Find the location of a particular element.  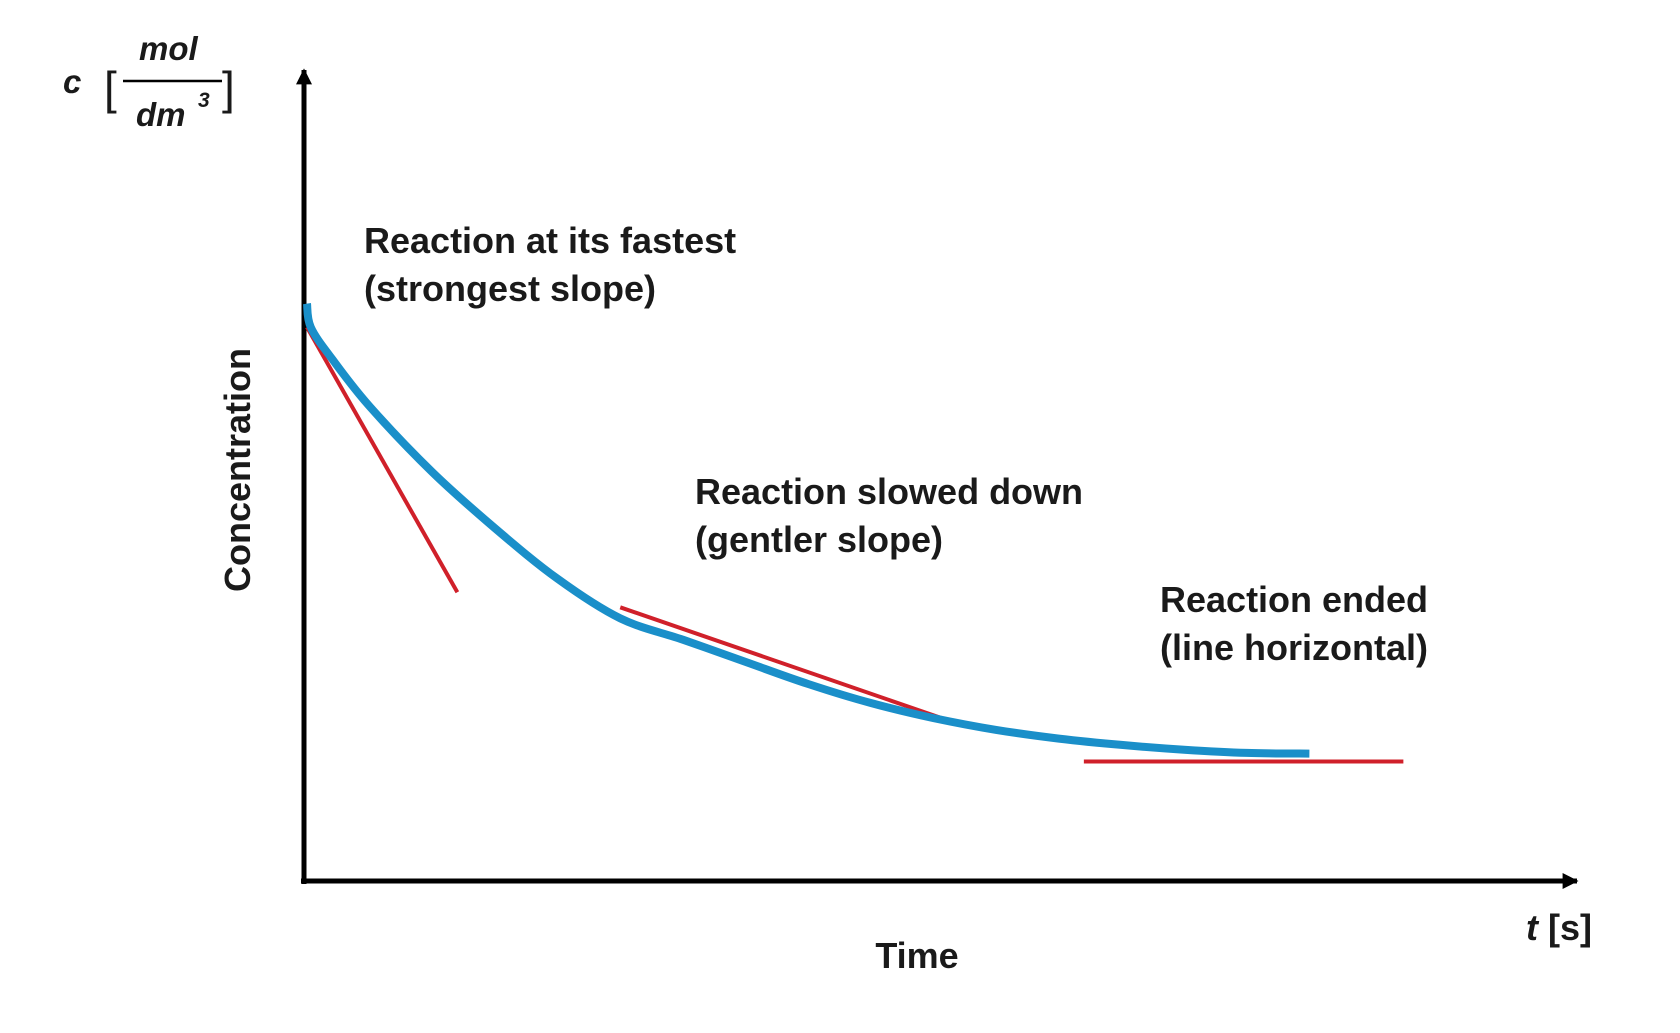

annotation-slowed-line-2: (gentler slope) is located at coordinates (819, 539).